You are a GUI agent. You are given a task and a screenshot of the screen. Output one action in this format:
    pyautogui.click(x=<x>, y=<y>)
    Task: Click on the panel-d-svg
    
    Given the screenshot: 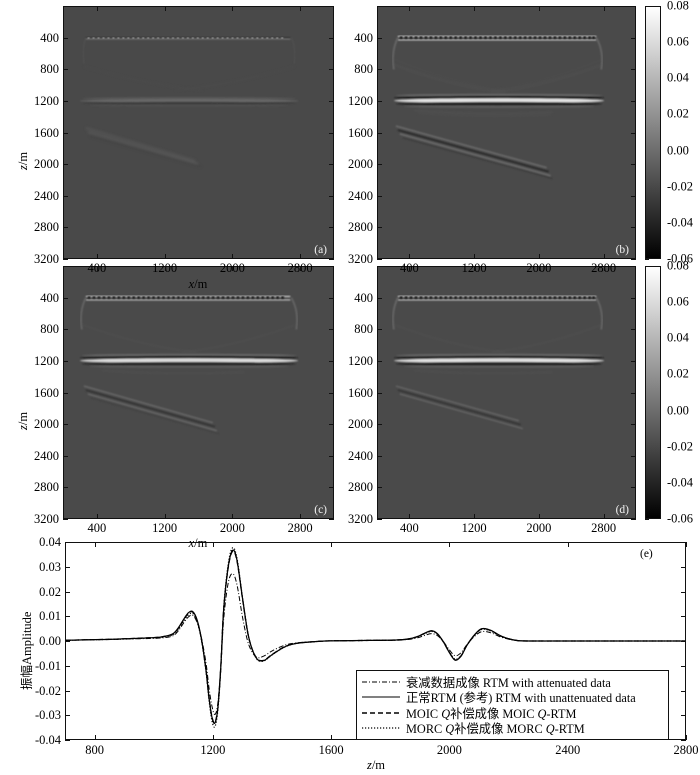 What is the action you would take?
    pyautogui.click(x=506, y=392)
    